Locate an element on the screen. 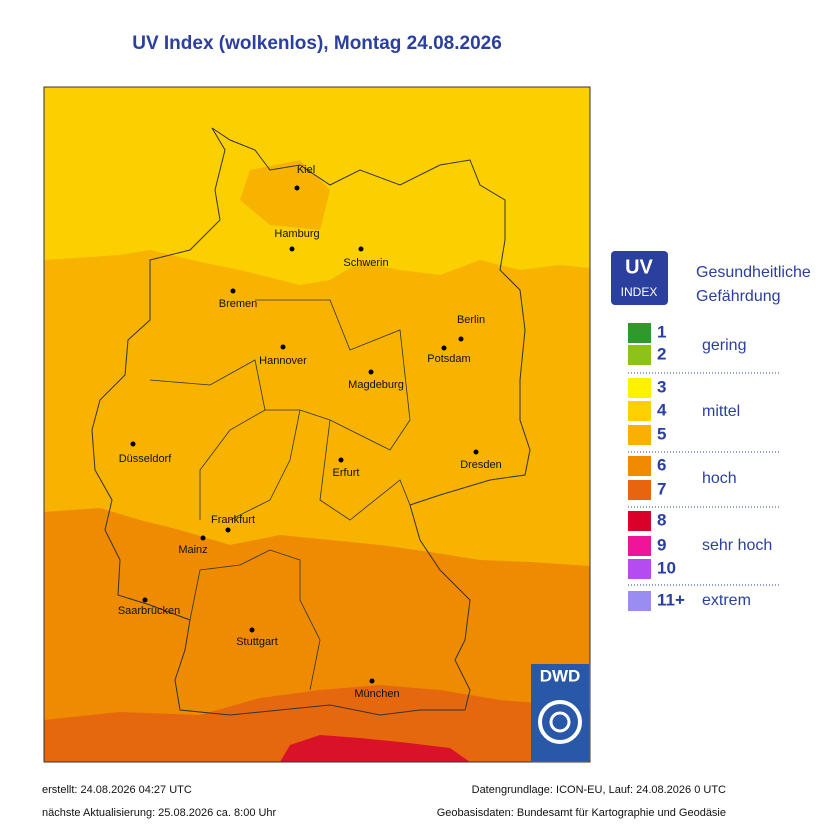 The width and height of the screenshot is (830, 825). legend-level: 5 is located at coordinates (661, 433).